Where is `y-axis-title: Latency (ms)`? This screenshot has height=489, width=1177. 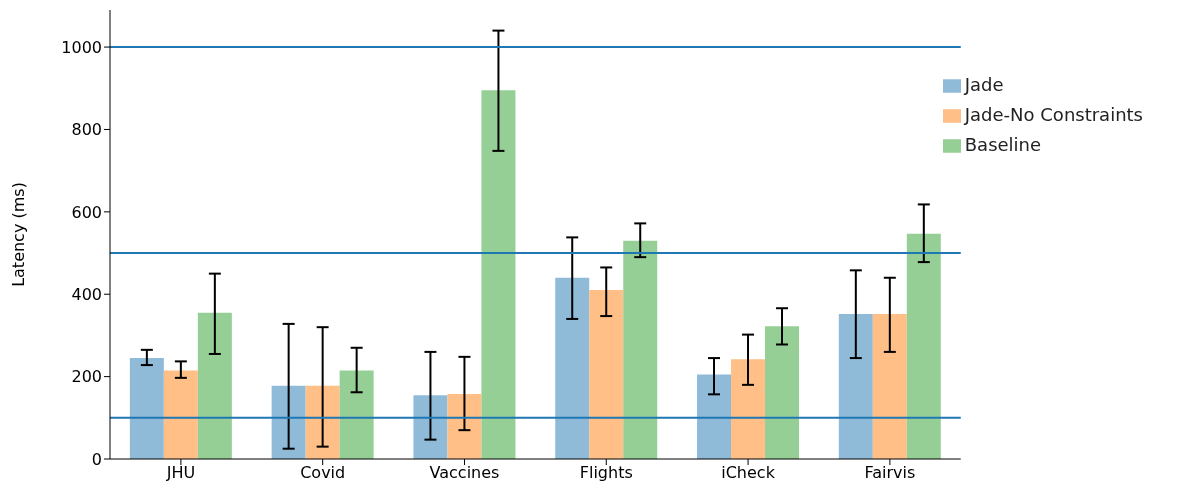 y-axis-title: Latency (ms) is located at coordinates (18, 234).